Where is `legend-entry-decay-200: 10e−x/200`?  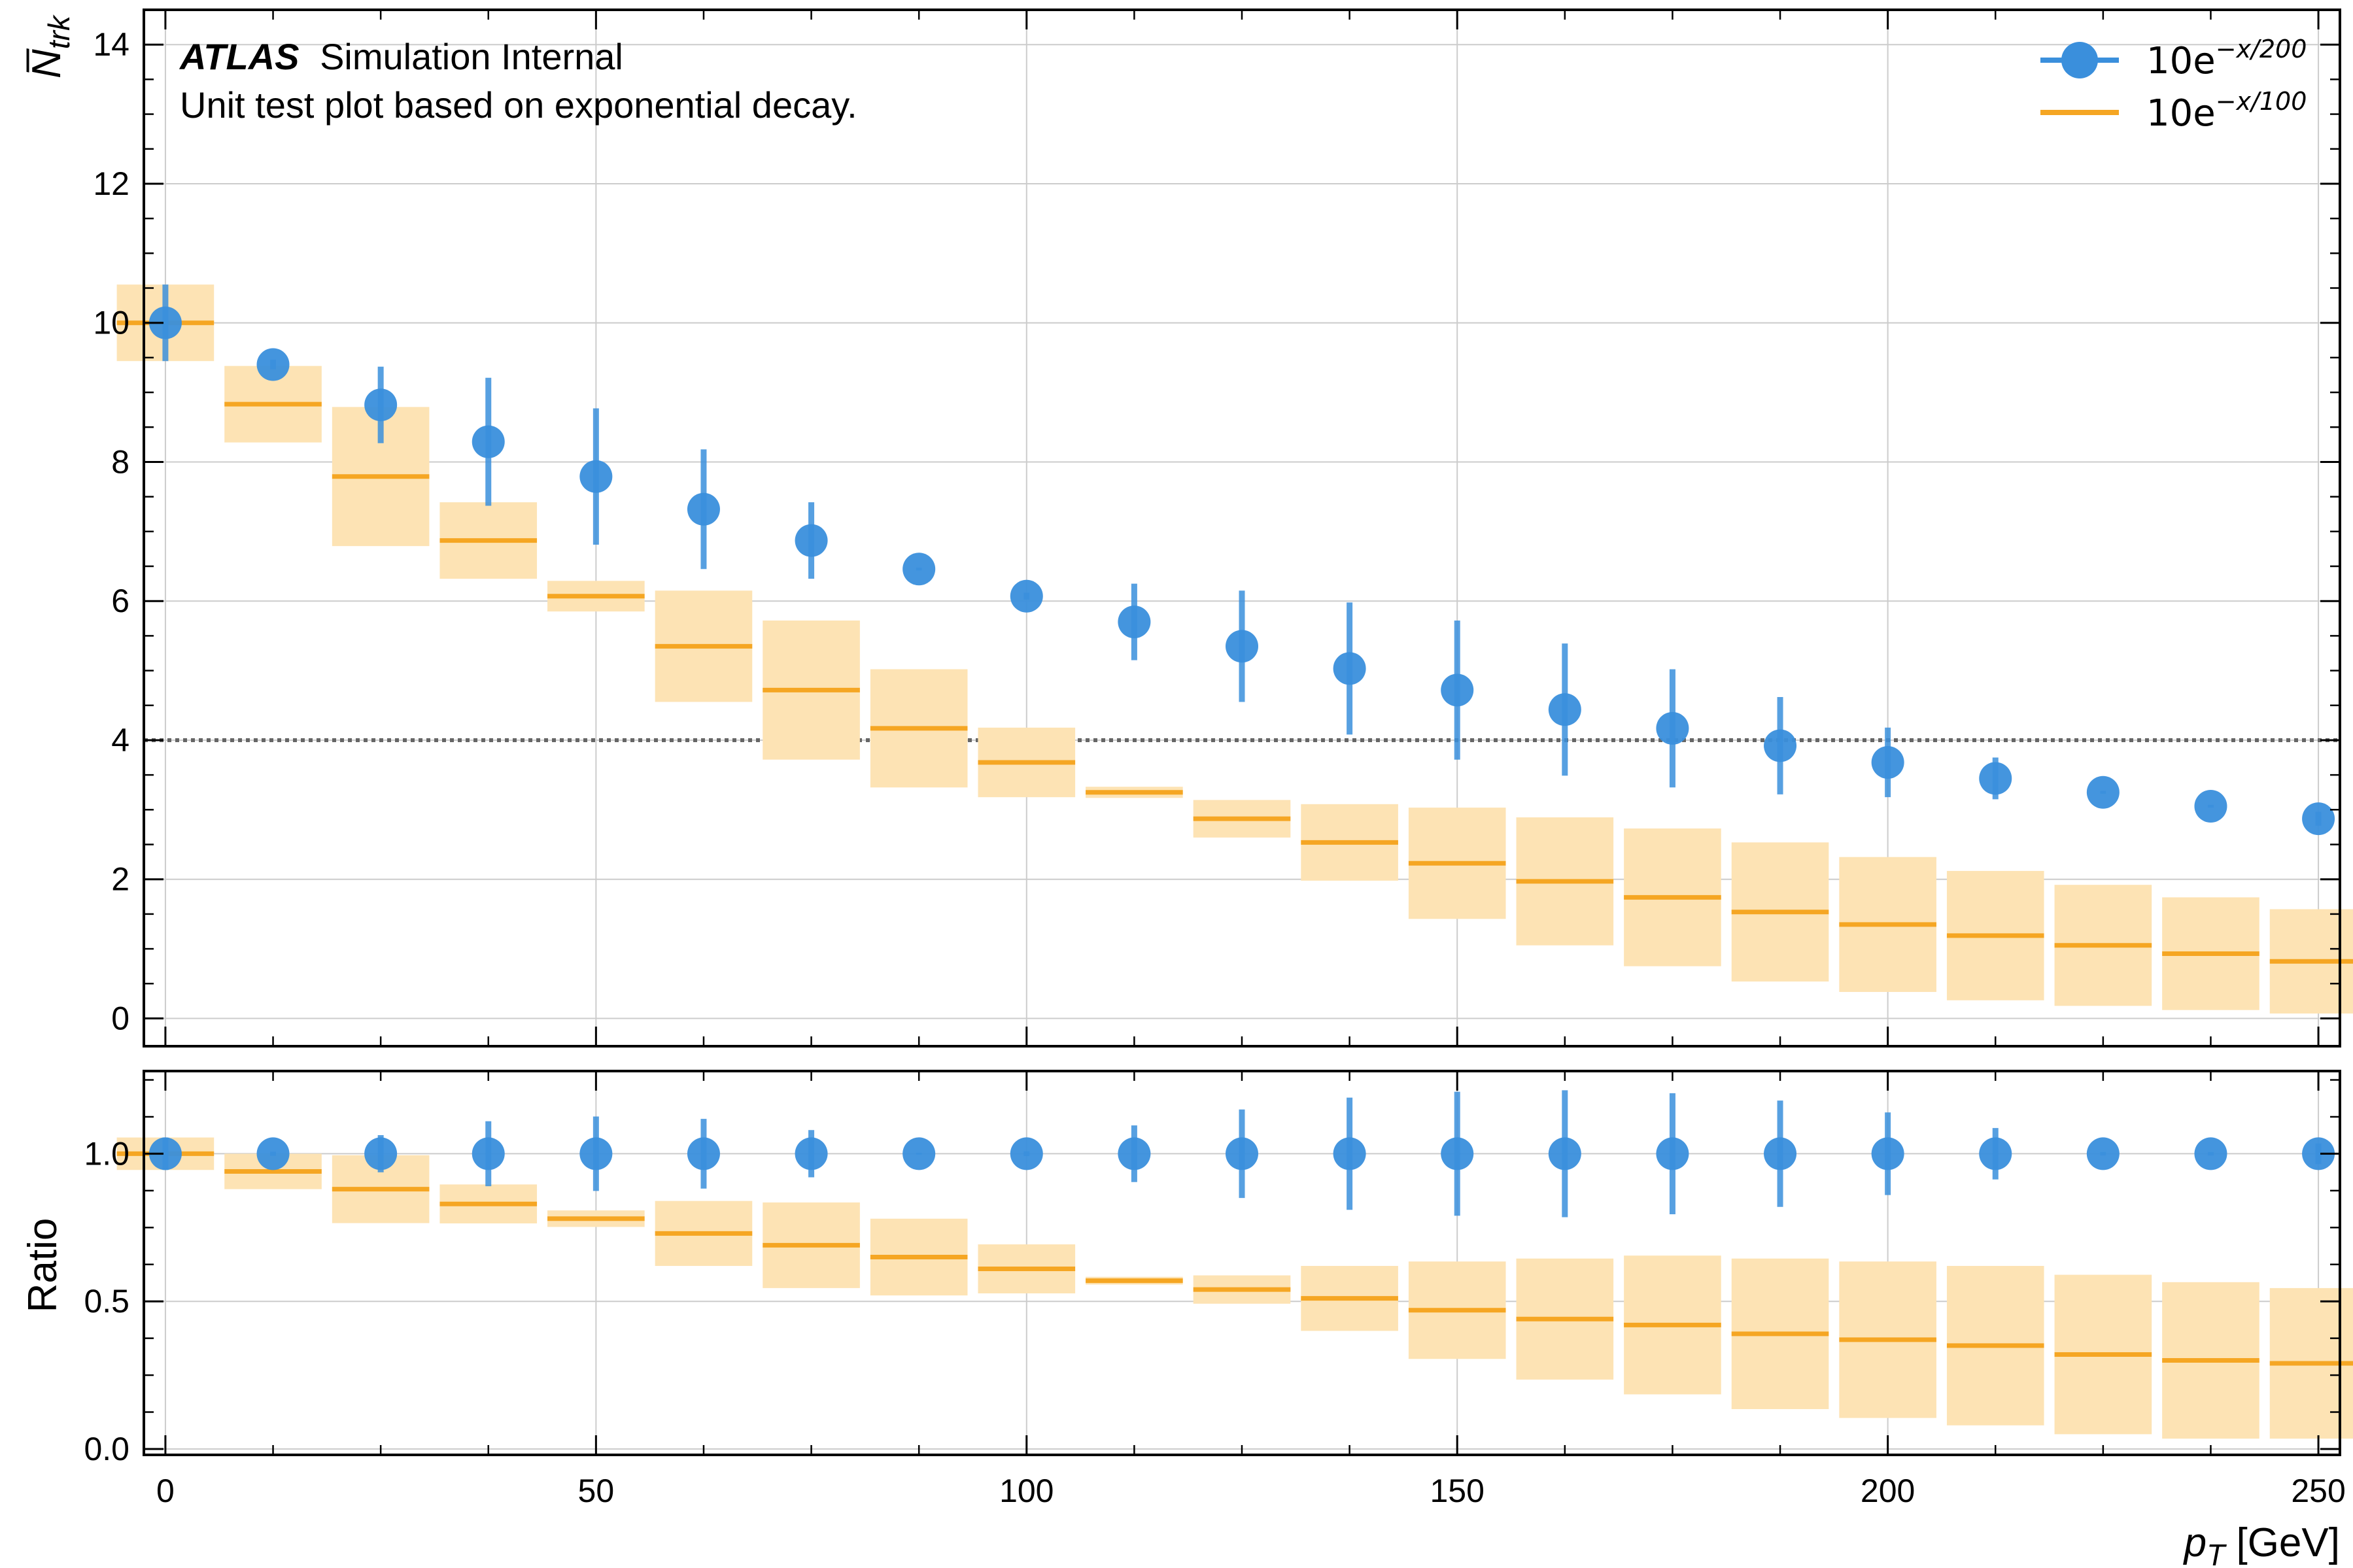 legend-entry-decay-200: 10e−x/200 is located at coordinates (2173, 58).